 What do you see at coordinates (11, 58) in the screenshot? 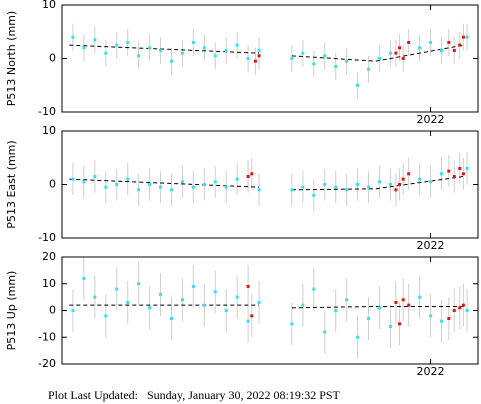
I see `y-axis-label: P513 North (mm)` at bounding box center [11, 58].